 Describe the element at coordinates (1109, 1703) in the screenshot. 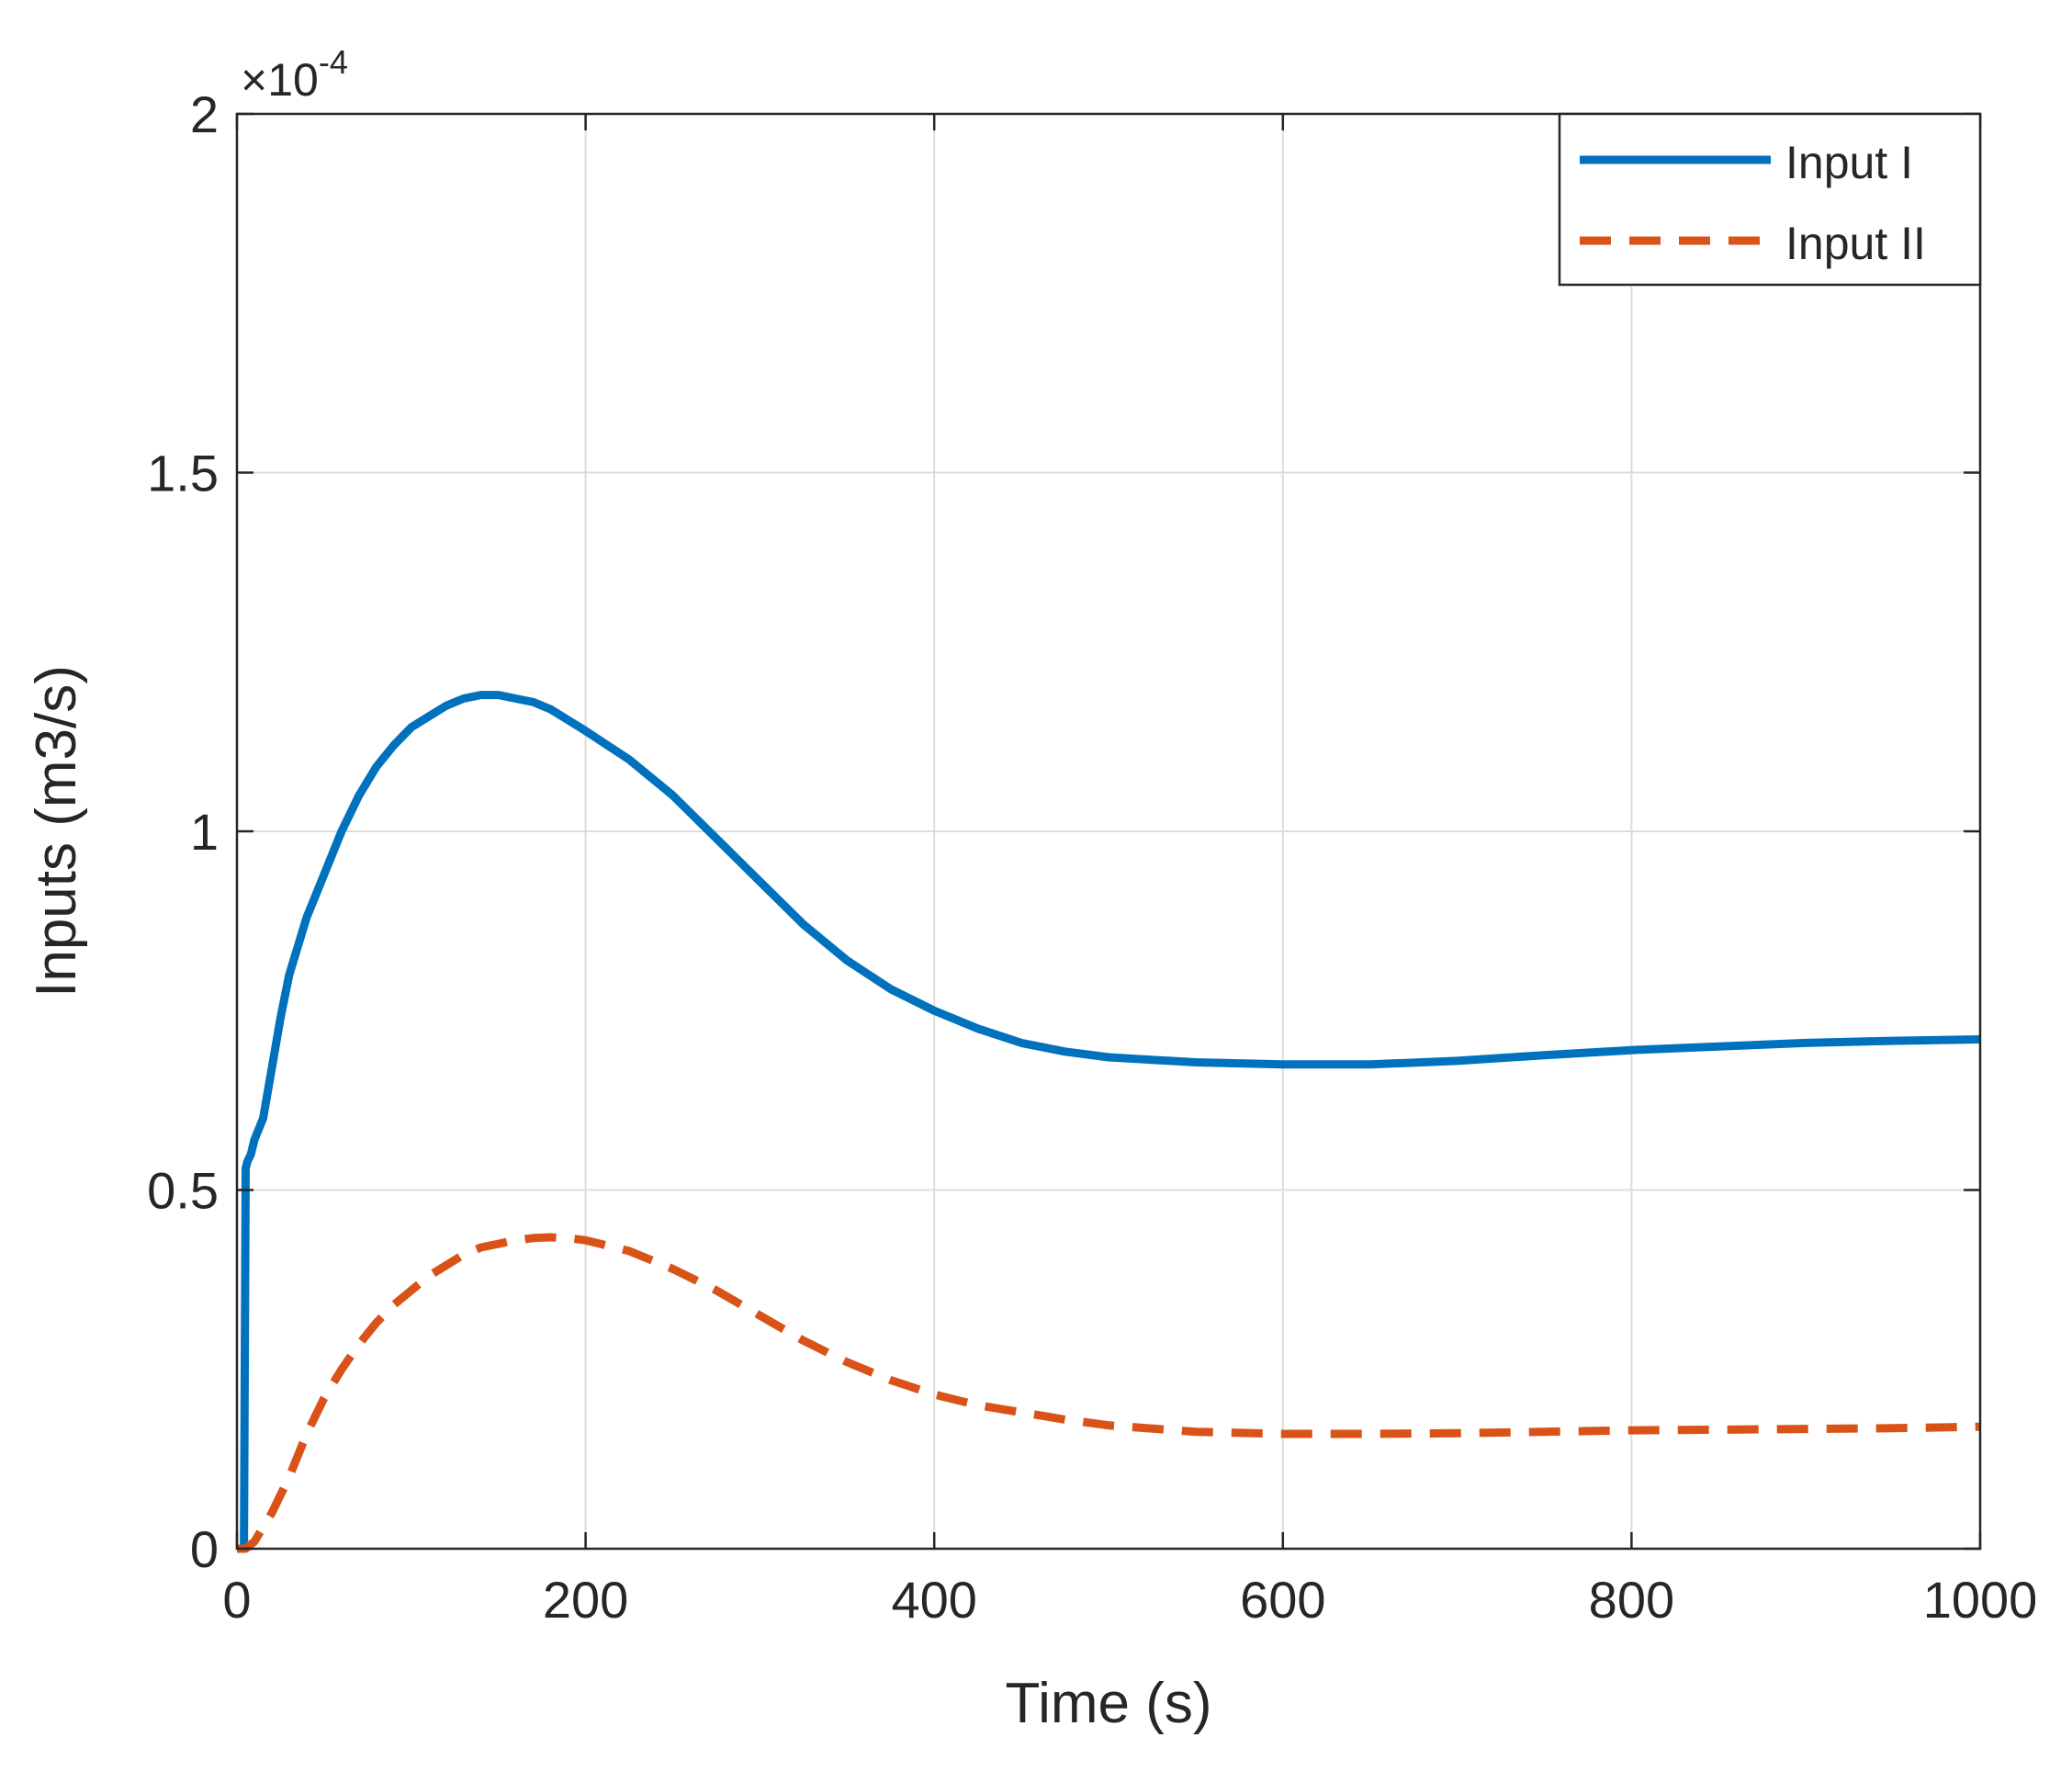

I see `x-axis-label: Time (s)` at that location.